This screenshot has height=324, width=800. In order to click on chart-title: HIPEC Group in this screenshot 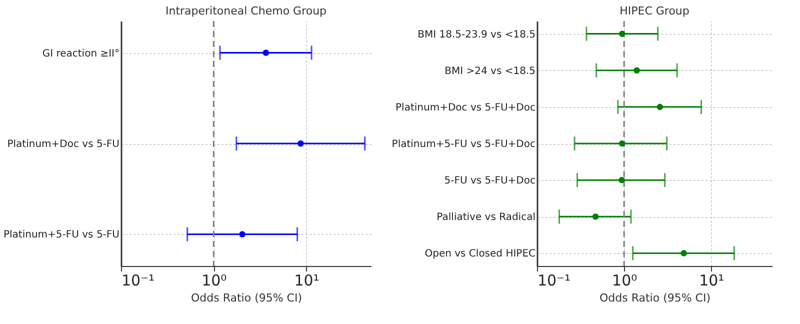, I will do `click(655, 11)`.